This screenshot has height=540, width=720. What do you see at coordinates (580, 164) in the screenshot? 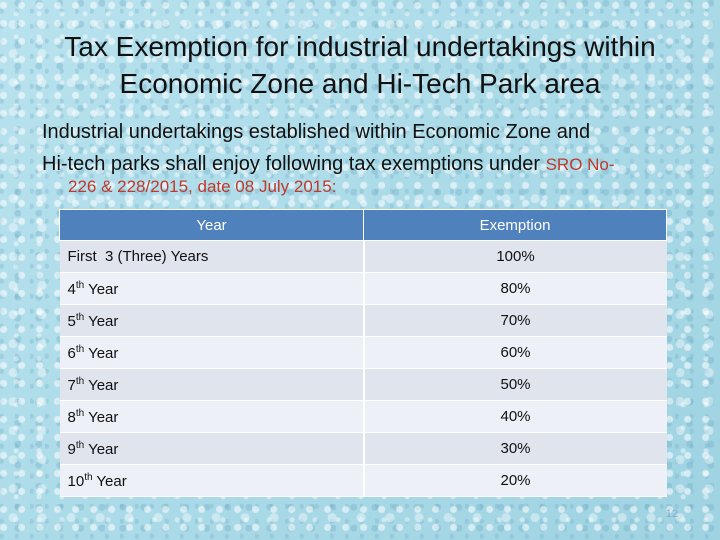
I see `sro-reference: SRO No-` at bounding box center [580, 164].